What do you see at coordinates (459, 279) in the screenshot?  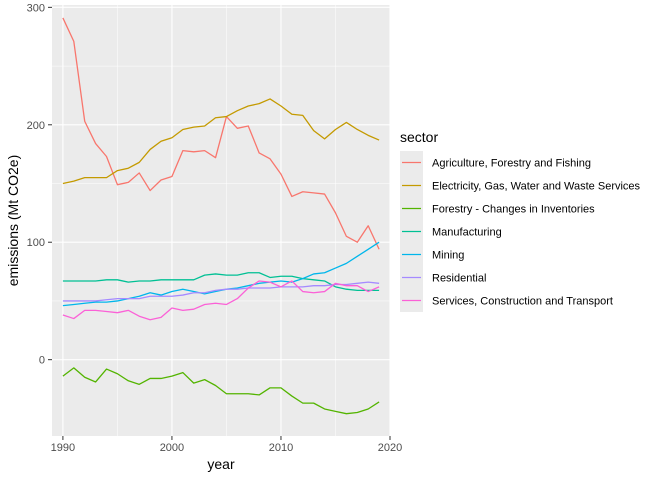 I see `legend-label: Residential` at bounding box center [459, 279].